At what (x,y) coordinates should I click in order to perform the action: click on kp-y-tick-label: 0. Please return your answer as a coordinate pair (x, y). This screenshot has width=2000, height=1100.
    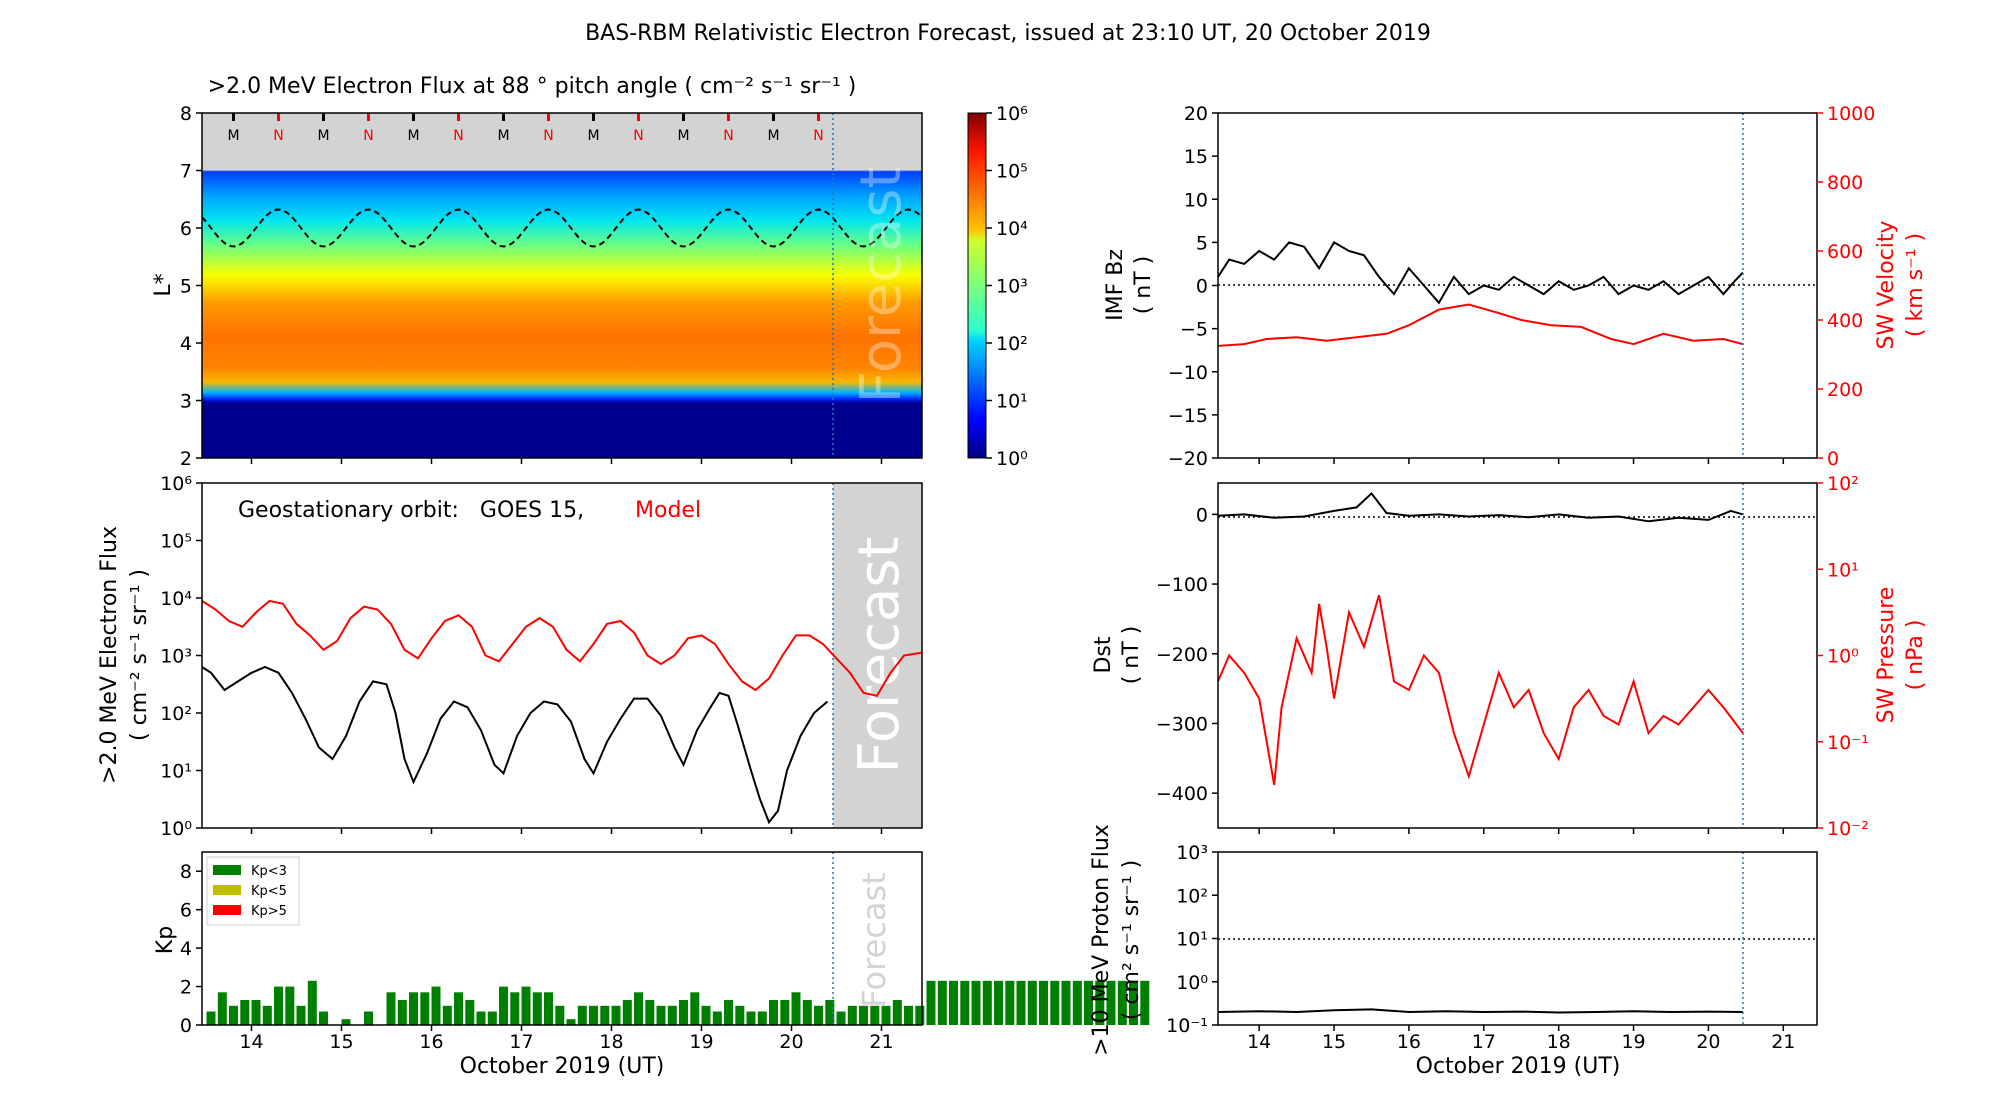
    Looking at the image, I should click on (186, 1026).